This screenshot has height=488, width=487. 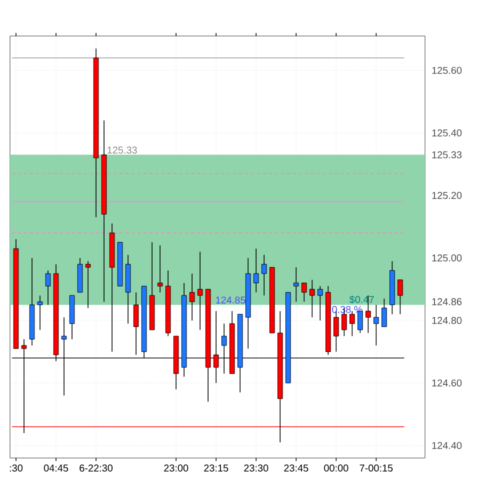 What do you see at coordinates (447, 132) in the screenshot?
I see `y-tick-label: 125.40` at bounding box center [447, 132].